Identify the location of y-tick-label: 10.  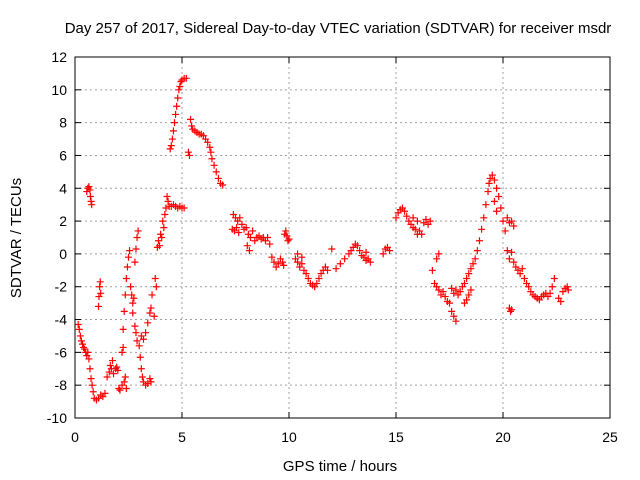
(59, 90).